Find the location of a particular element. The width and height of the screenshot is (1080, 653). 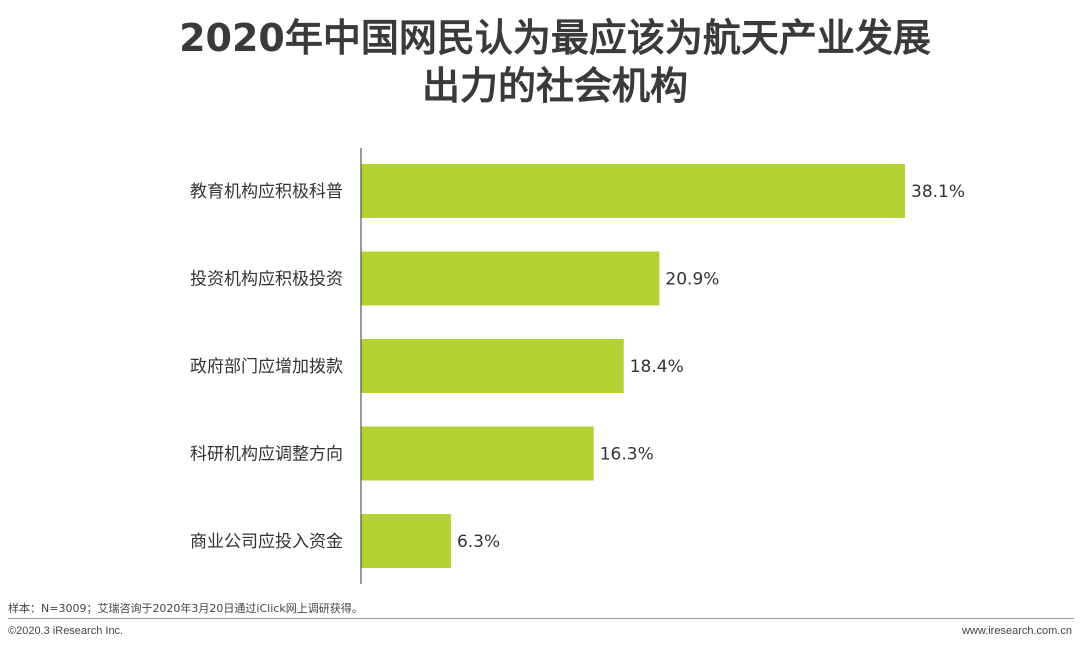

chart-title: 2020年中国网民认为最应该为航天产业发展 出力的社会机构 is located at coordinates (540, 62).